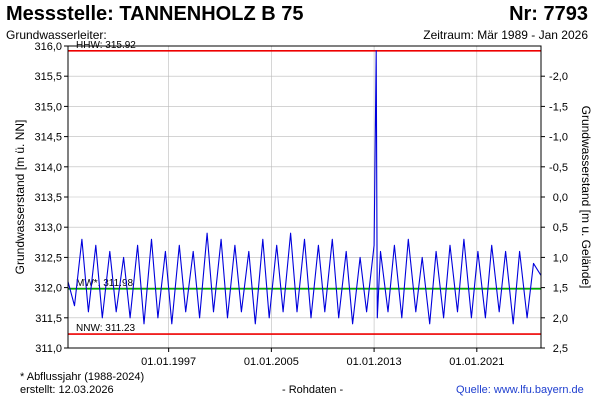 This screenshot has width=600, height=400. I want to click on y-right-tick-label: -0,5, so click(558, 168).